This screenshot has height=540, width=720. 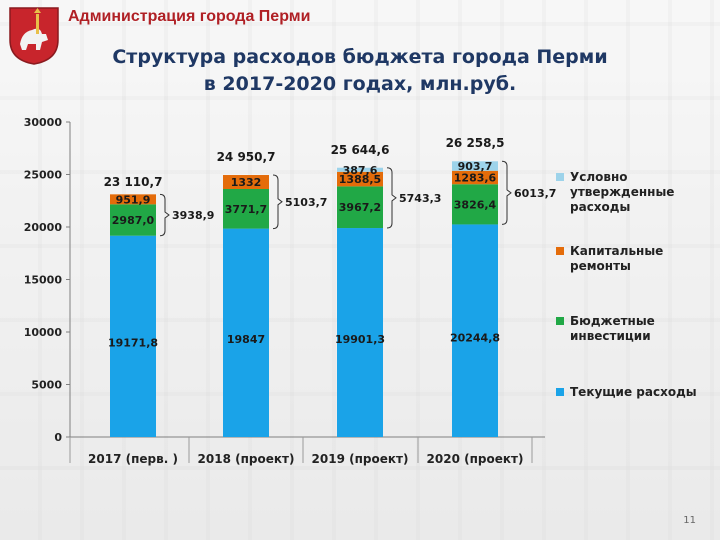 What do you see at coordinates (535, 193) in the screenshot?
I see `bracket-sum-label: 6013,7` at bounding box center [535, 193].